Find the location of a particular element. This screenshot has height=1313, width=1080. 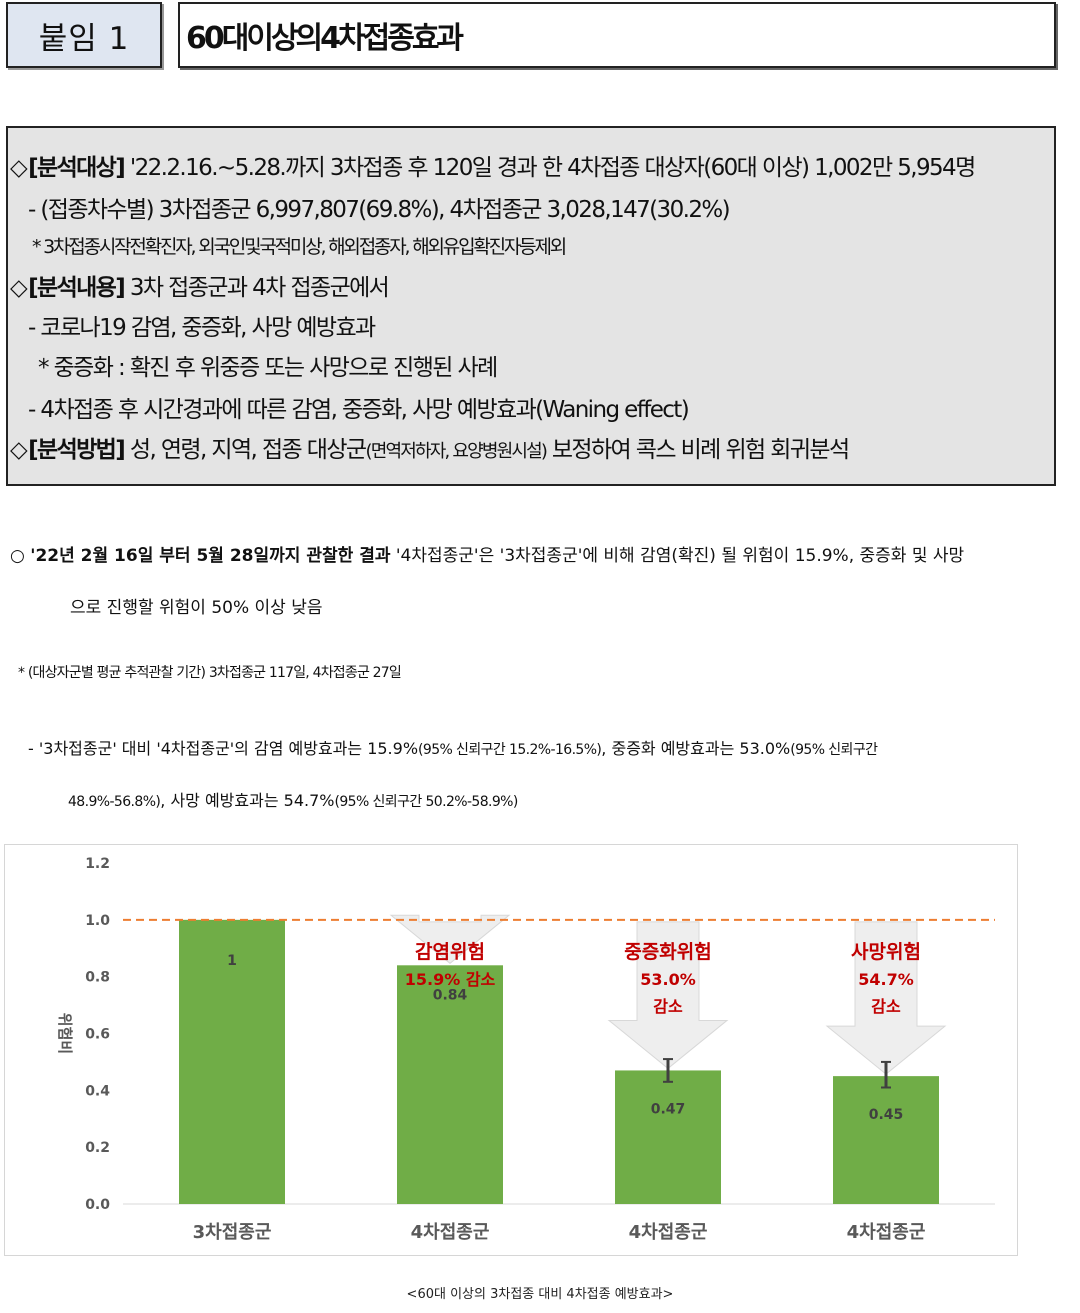

method-text-small: (면역저하자, 요양병원시설) is located at coordinates (456, 451).